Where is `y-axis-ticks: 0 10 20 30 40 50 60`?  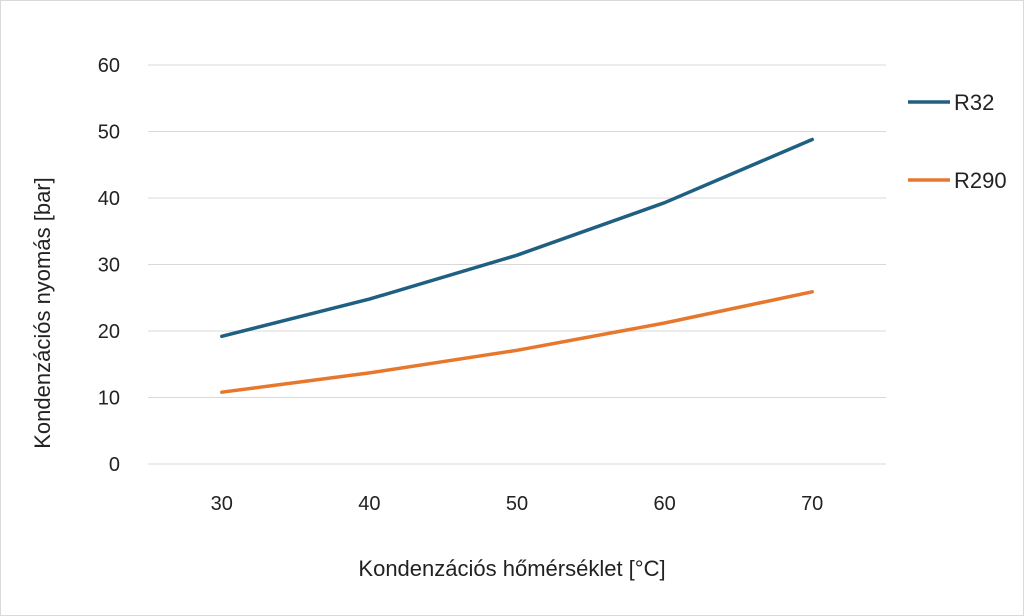 y-axis-ticks: 0 10 20 30 40 50 60 is located at coordinates (109, 265).